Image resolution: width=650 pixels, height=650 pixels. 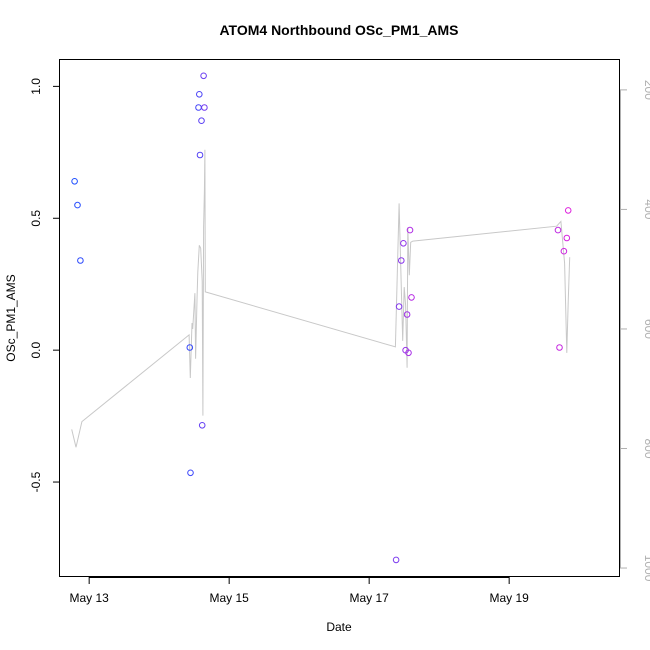 I want to click on x-axis-title: Date, so click(x=339, y=627).